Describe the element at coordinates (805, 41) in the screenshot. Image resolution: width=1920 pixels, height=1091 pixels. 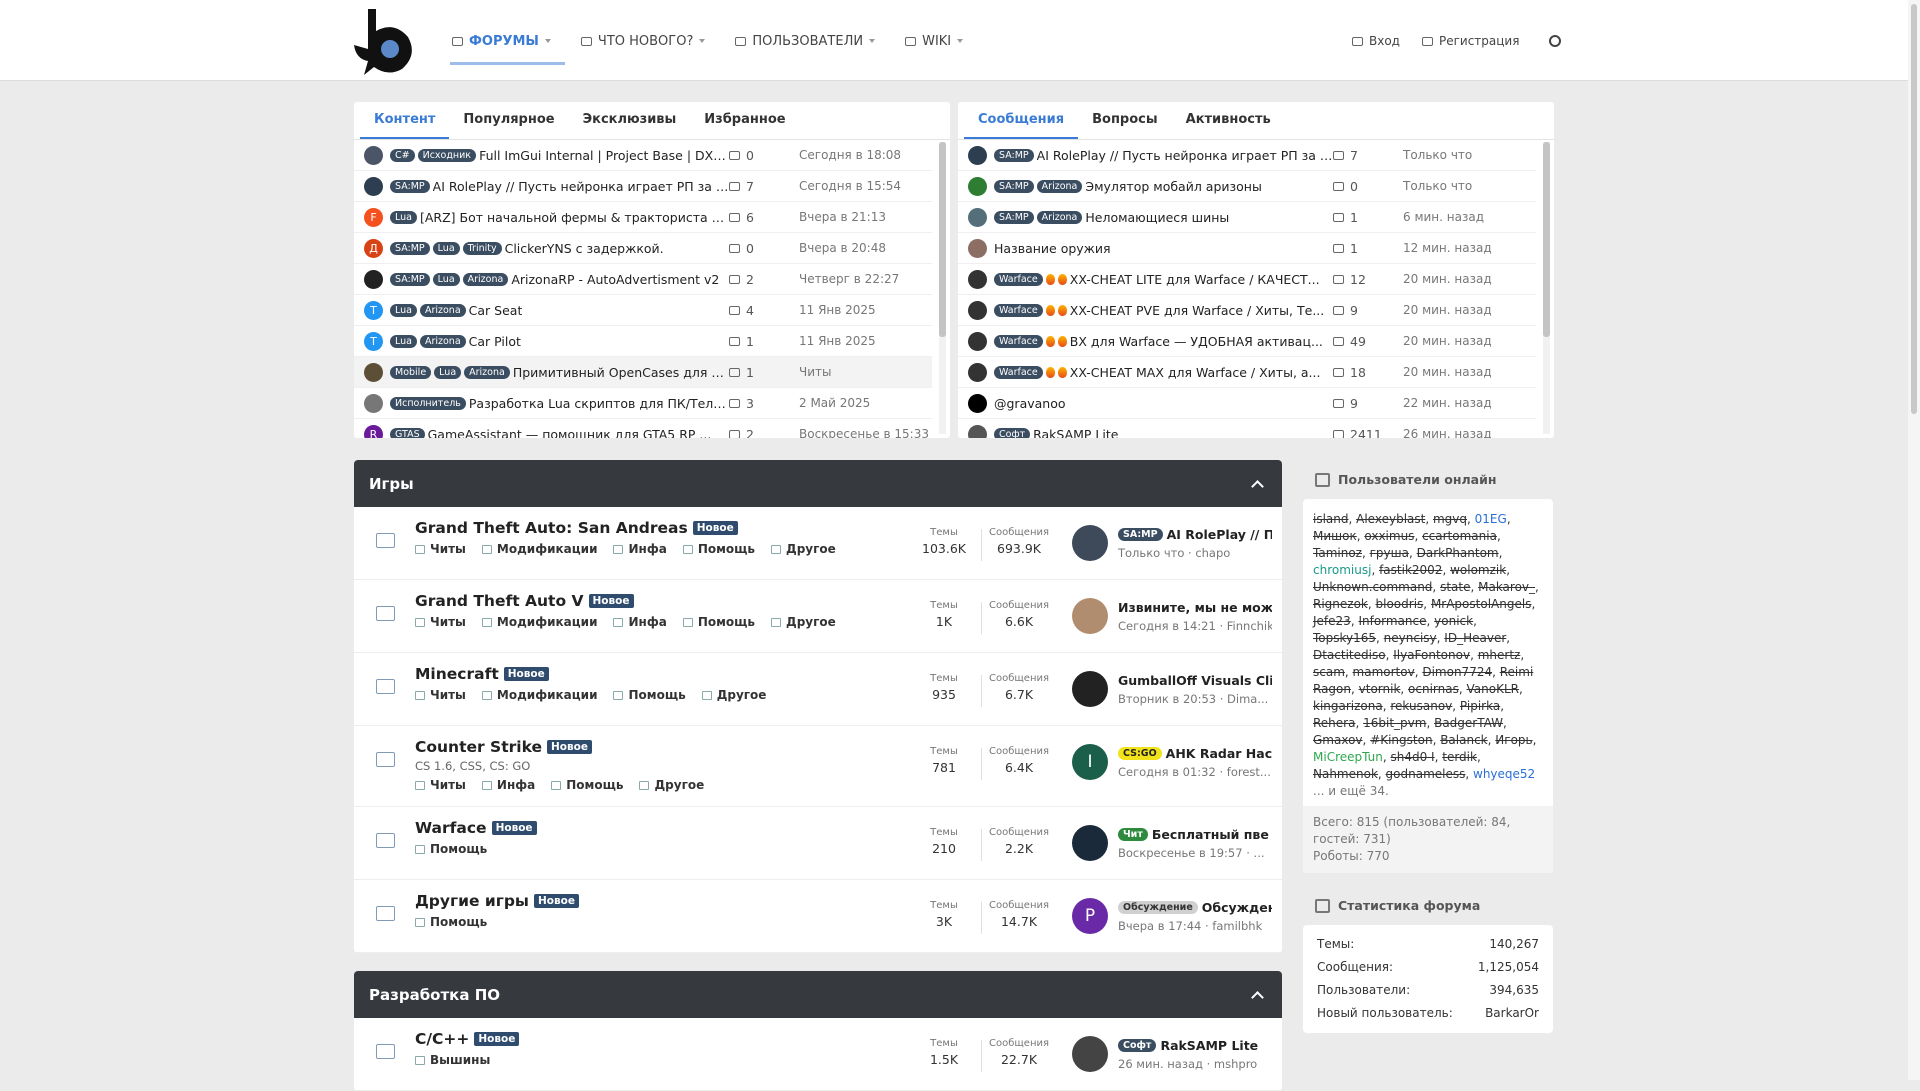
I see `nav-item: ПОЛЬЗОВАТЕЛИ` at that location.